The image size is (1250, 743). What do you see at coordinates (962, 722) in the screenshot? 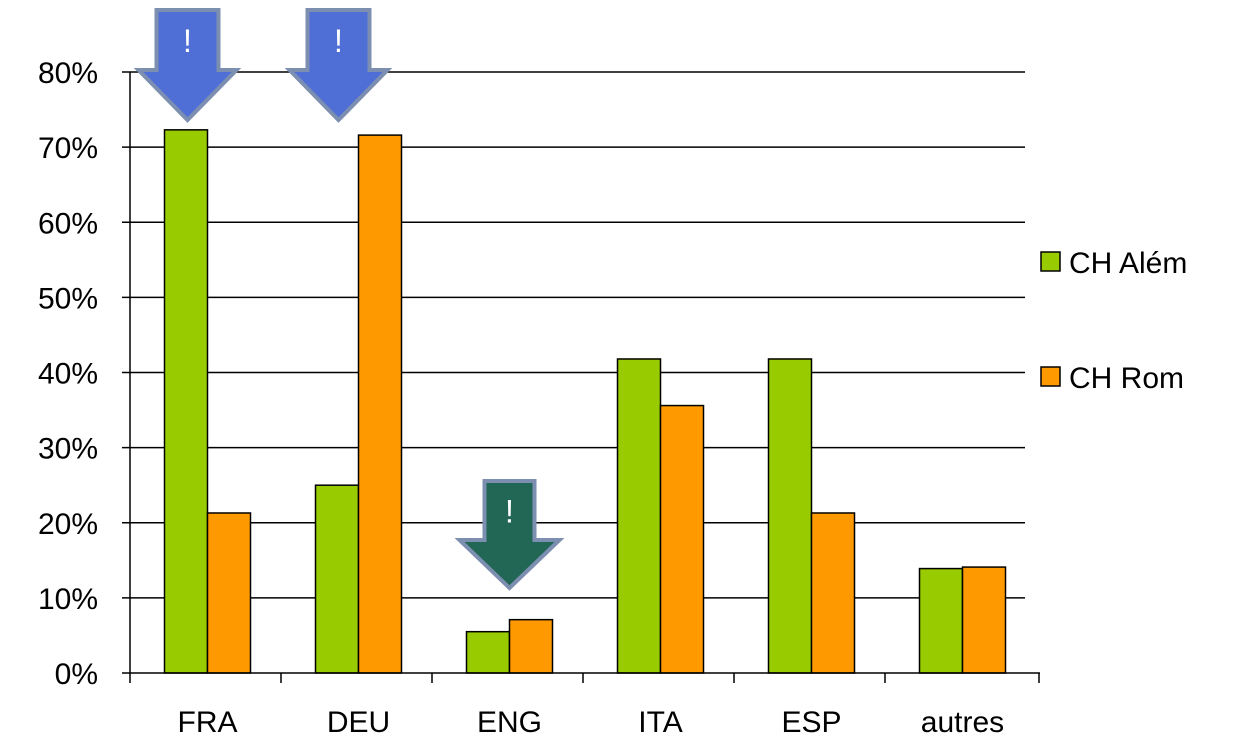
I see `x-category-label: autres` at bounding box center [962, 722].